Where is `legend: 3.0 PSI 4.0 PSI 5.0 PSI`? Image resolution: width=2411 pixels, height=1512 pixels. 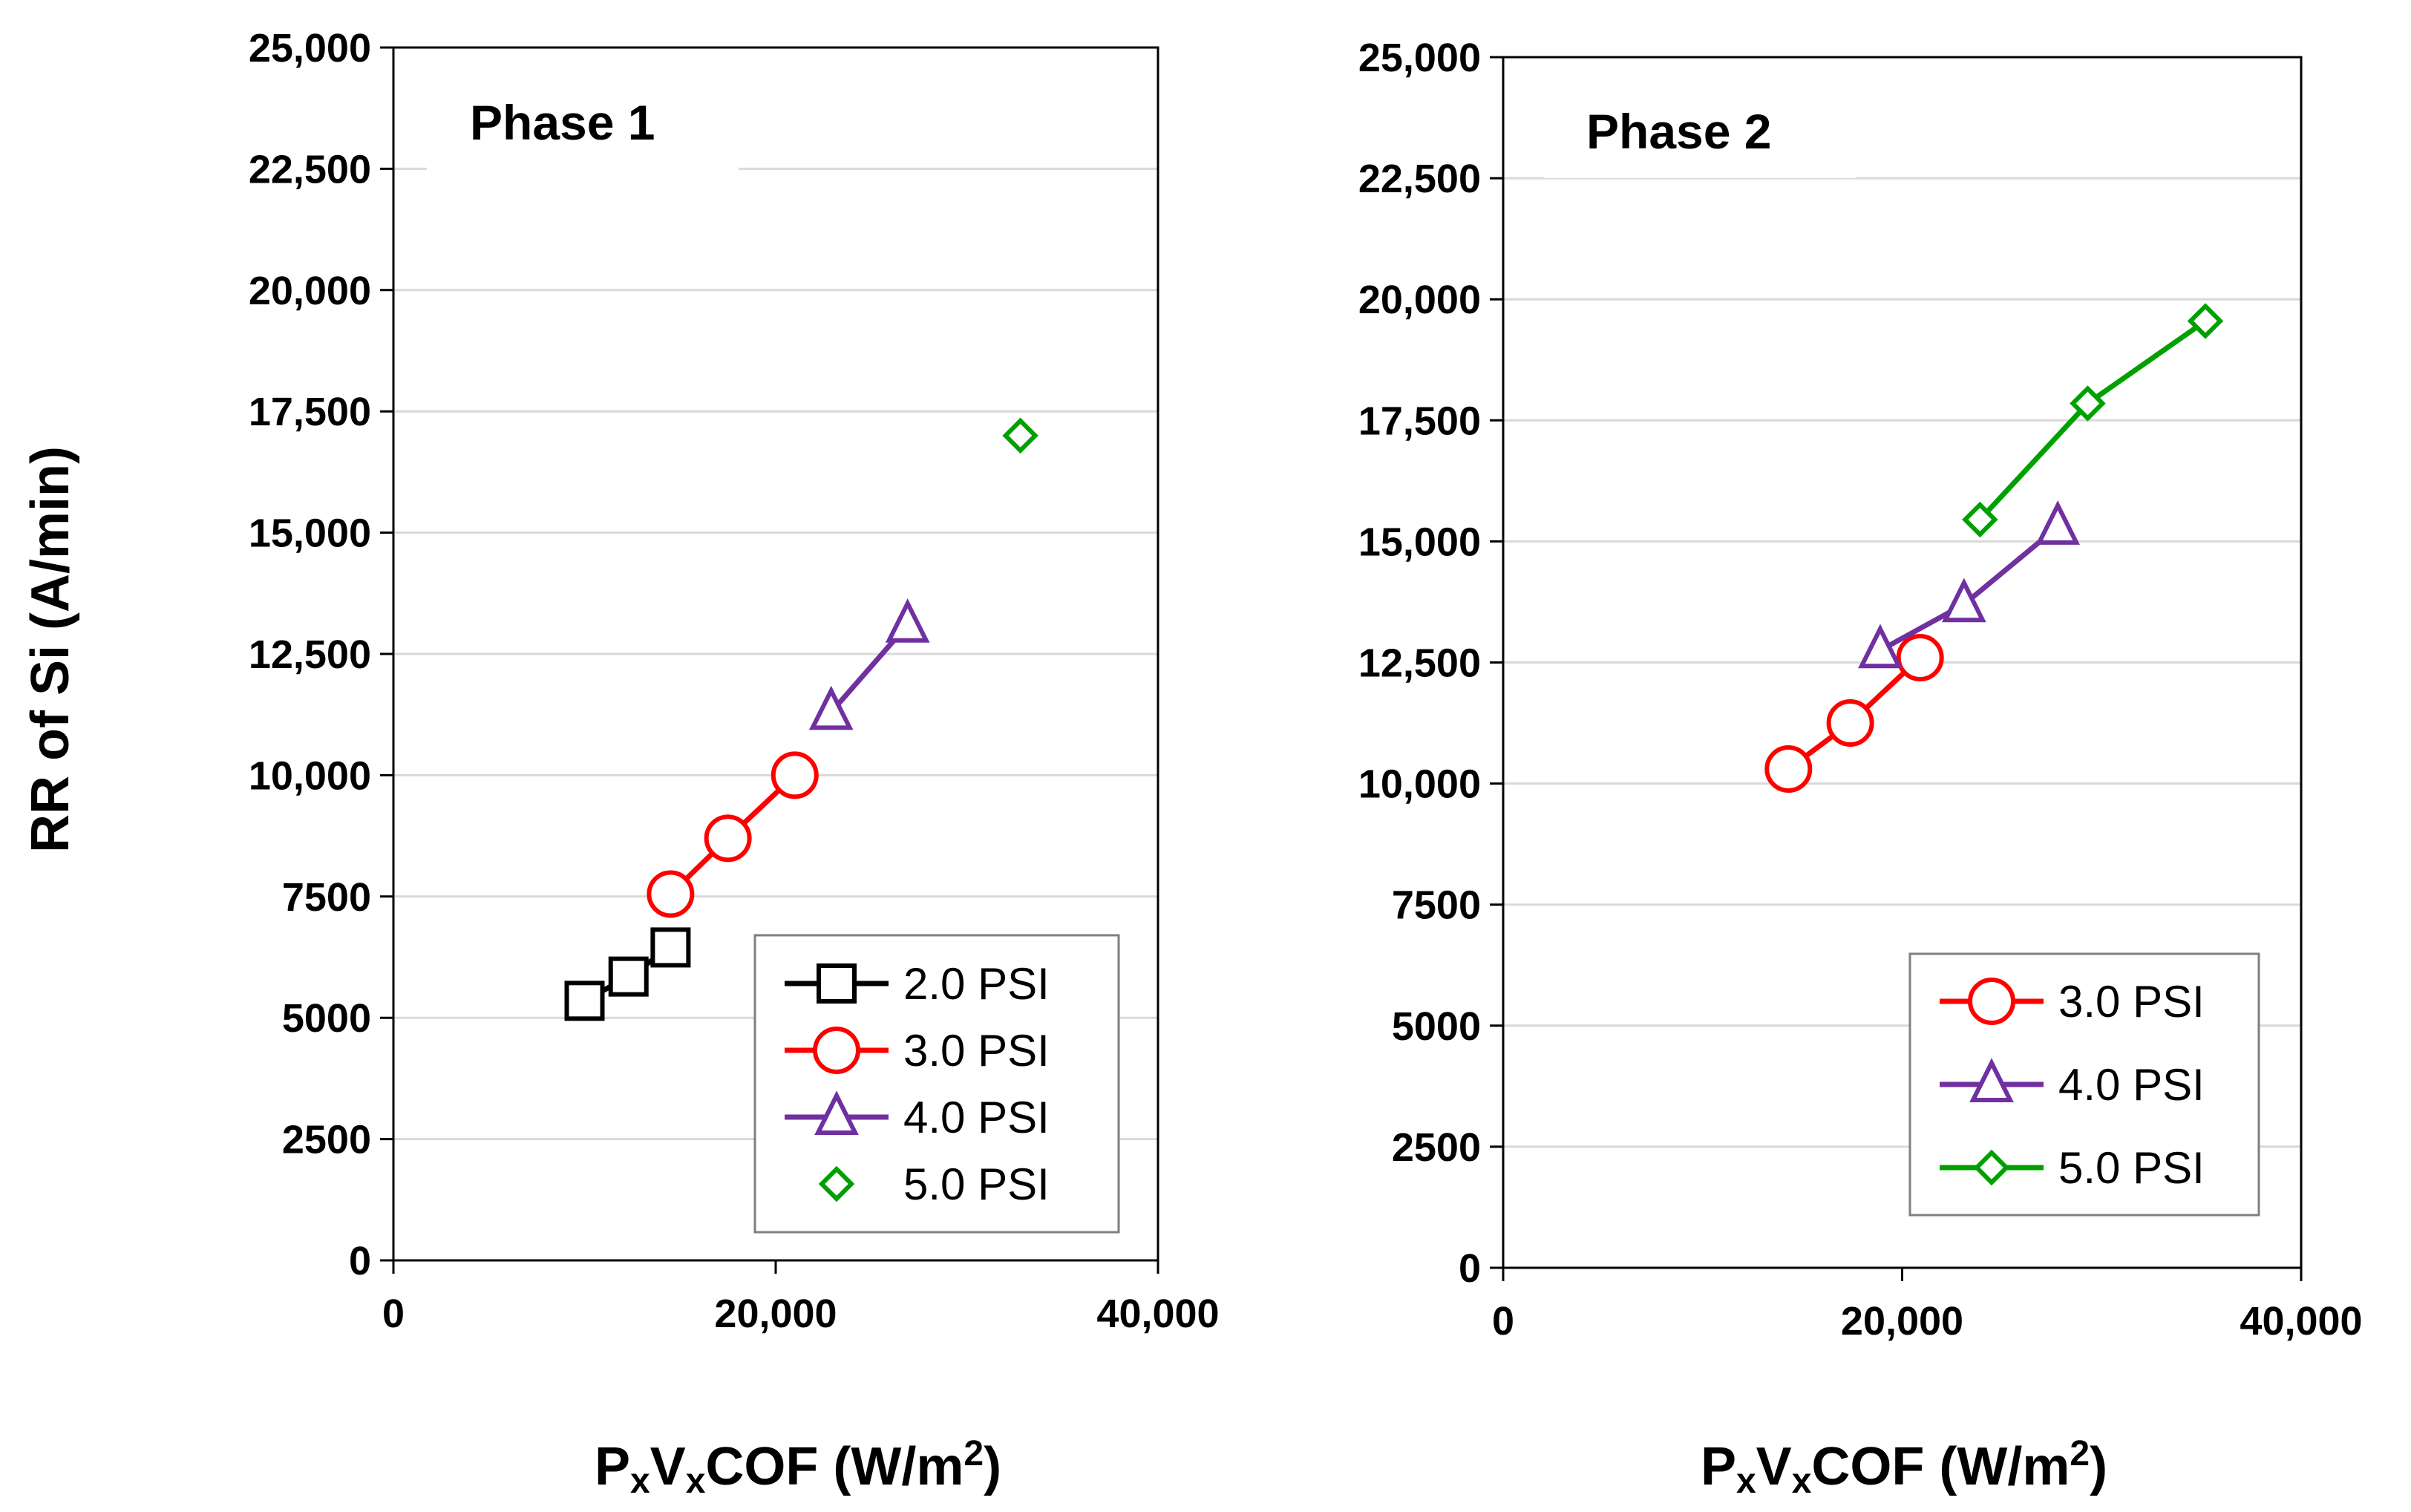
legend: 3.0 PSI 4.0 PSI 5.0 PSI is located at coordinates (2084, 1084).